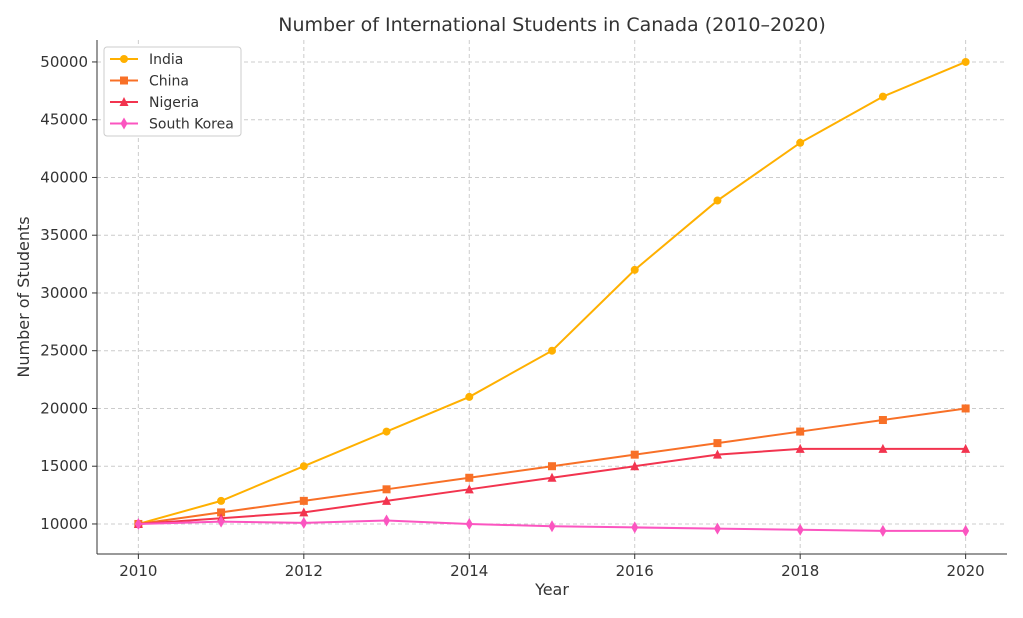 Image resolution: width=1023 pixels, height=618 pixels. I want to click on y-tick-label: 45000, so click(64, 120).